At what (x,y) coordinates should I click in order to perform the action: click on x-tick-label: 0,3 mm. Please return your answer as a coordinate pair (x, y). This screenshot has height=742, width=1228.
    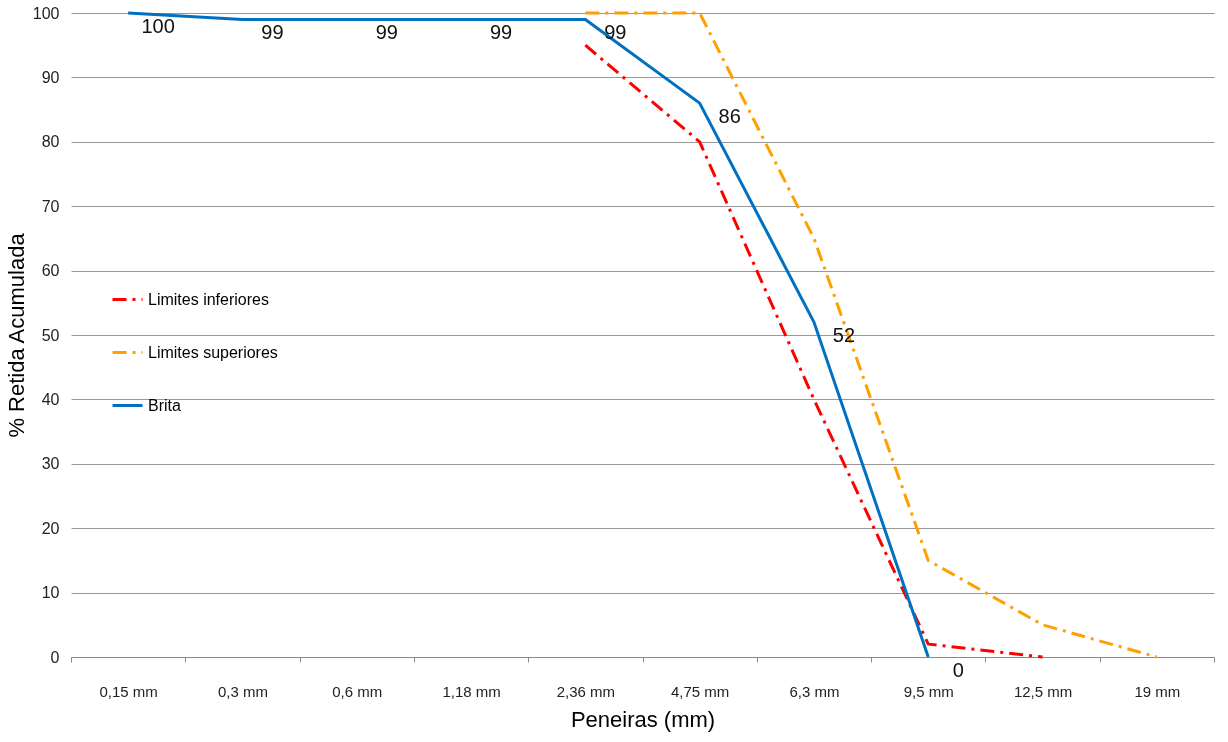
    Looking at the image, I should click on (242, 691).